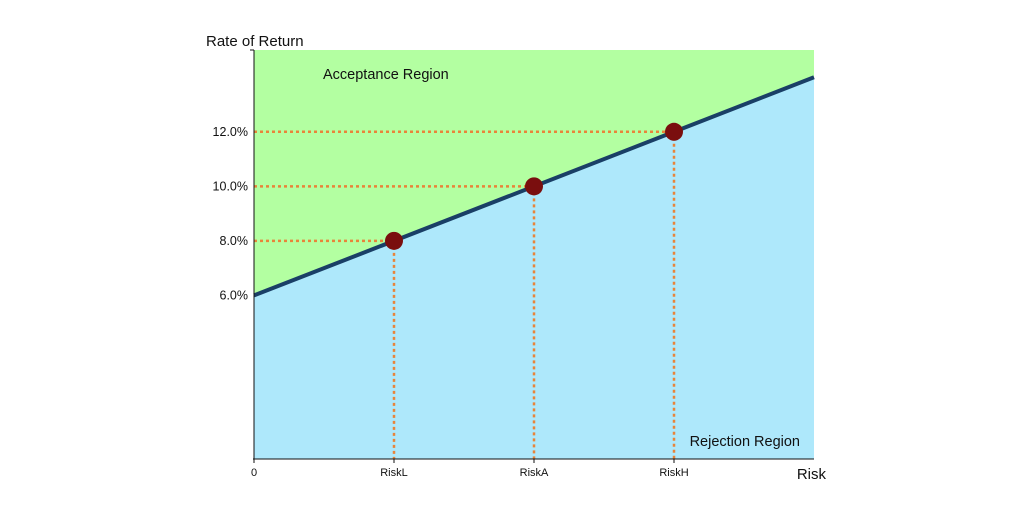 This screenshot has height=508, width=1024. What do you see at coordinates (812, 474) in the screenshot?
I see `x-axis-title: Risk` at bounding box center [812, 474].